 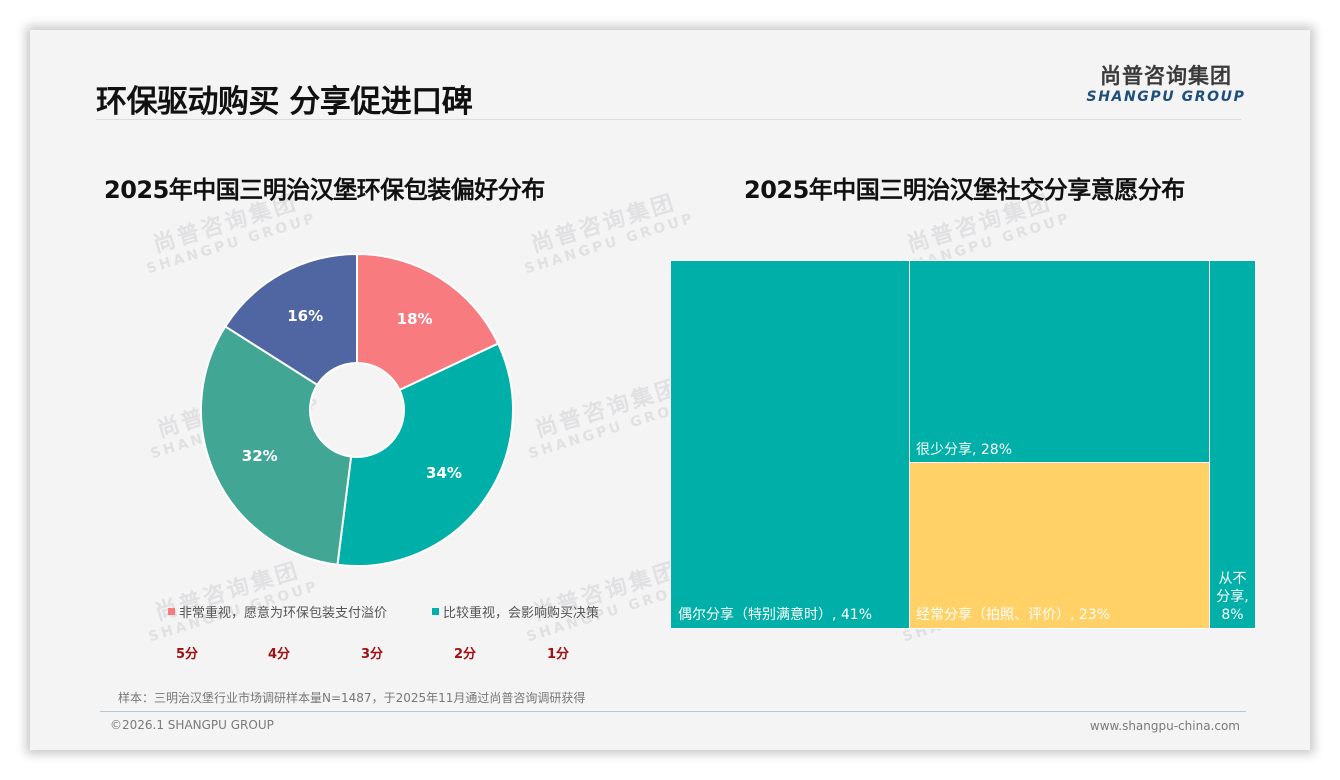 What do you see at coordinates (1059, 545) in the screenshot?
I see `treemap-cell-often: 经常分享（拍照、评价）, 23%` at bounding box center [1059, 545].